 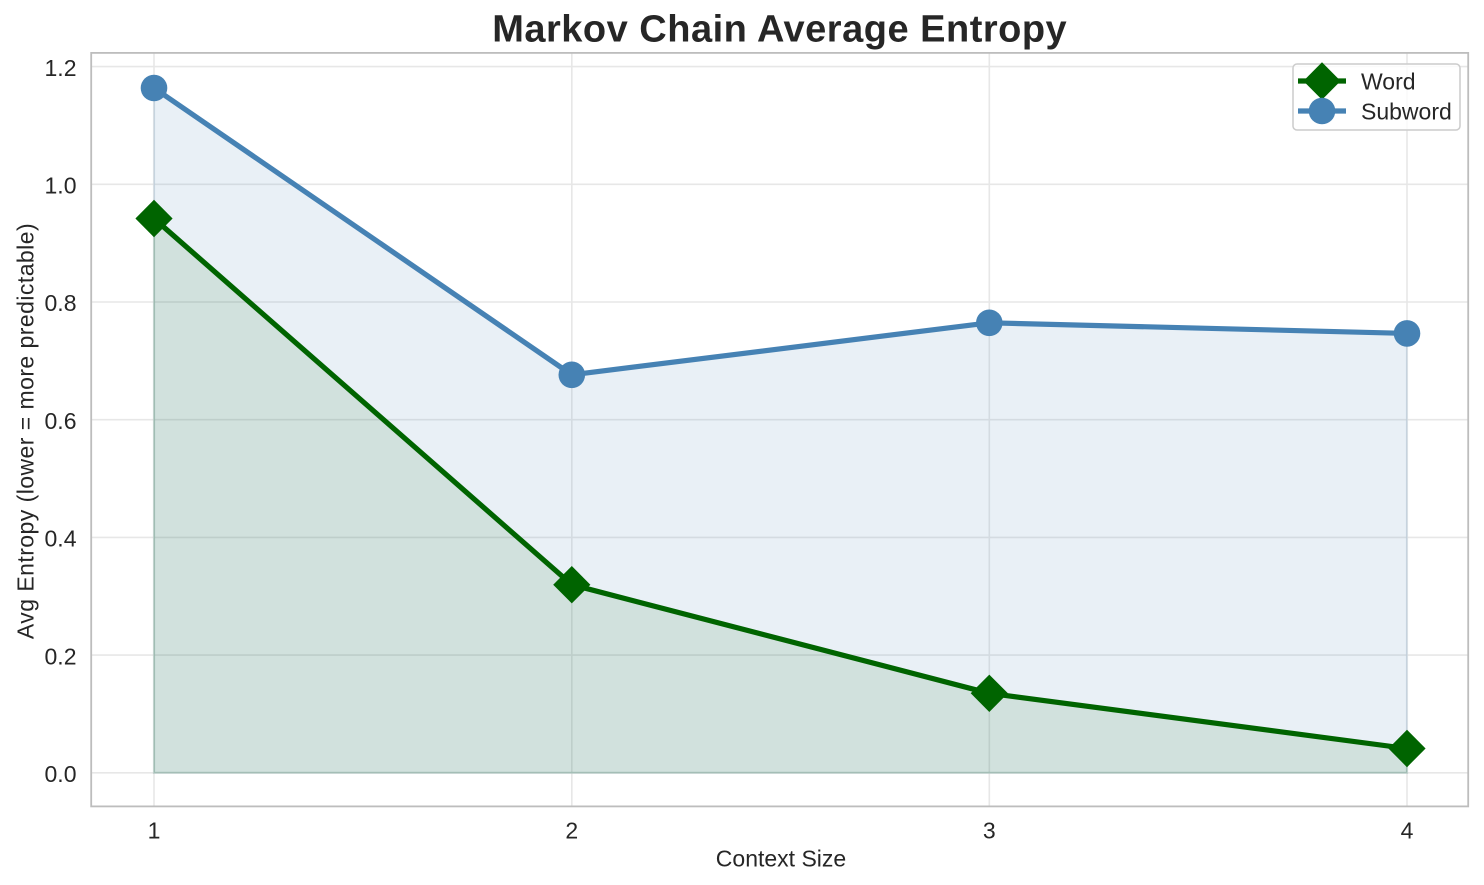 I want to click on svg-text:Avg Entropy (lower = more pred: Avg Entropy (lower = more predictable), so click(x=26, y=431).